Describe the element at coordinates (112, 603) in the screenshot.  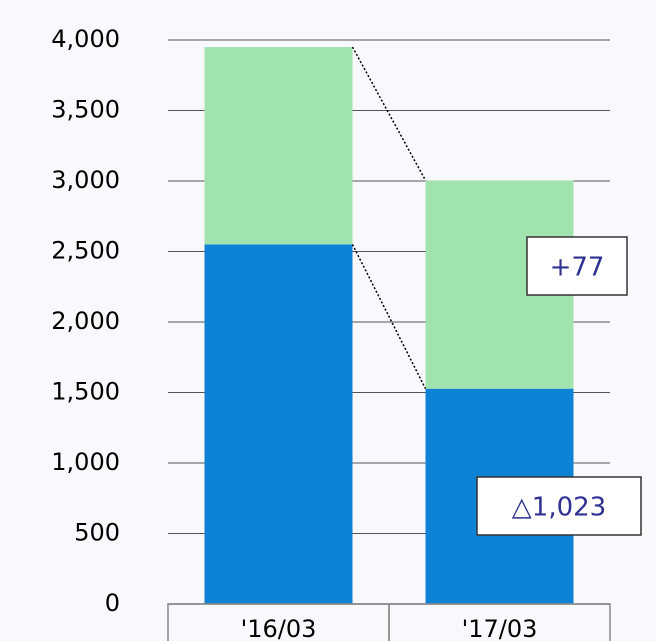
I see `y-tick-label: 0` at that location.